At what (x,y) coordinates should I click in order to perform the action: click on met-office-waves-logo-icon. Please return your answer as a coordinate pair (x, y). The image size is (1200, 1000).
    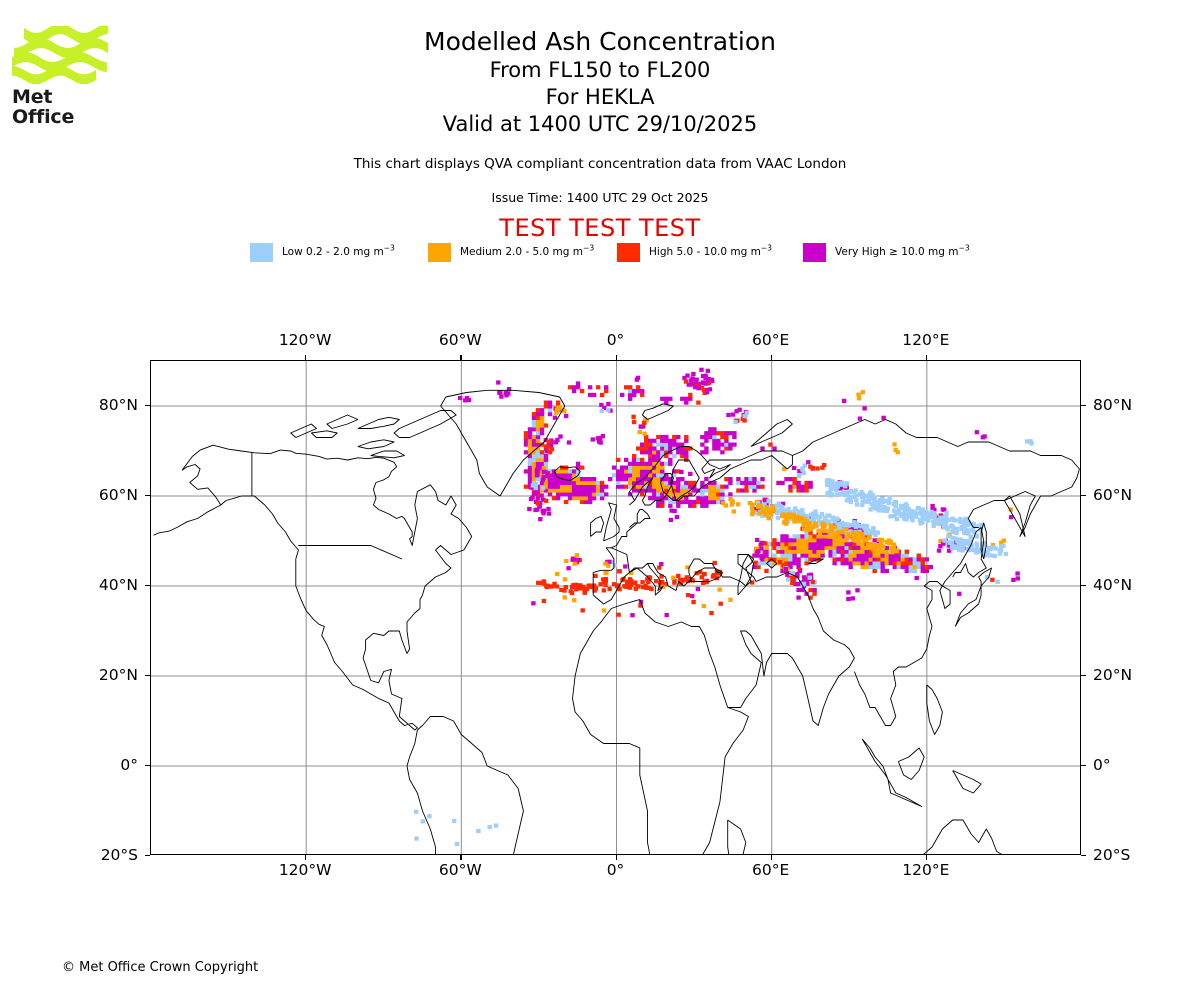
    Looking at the image, I should click on (60, 55).